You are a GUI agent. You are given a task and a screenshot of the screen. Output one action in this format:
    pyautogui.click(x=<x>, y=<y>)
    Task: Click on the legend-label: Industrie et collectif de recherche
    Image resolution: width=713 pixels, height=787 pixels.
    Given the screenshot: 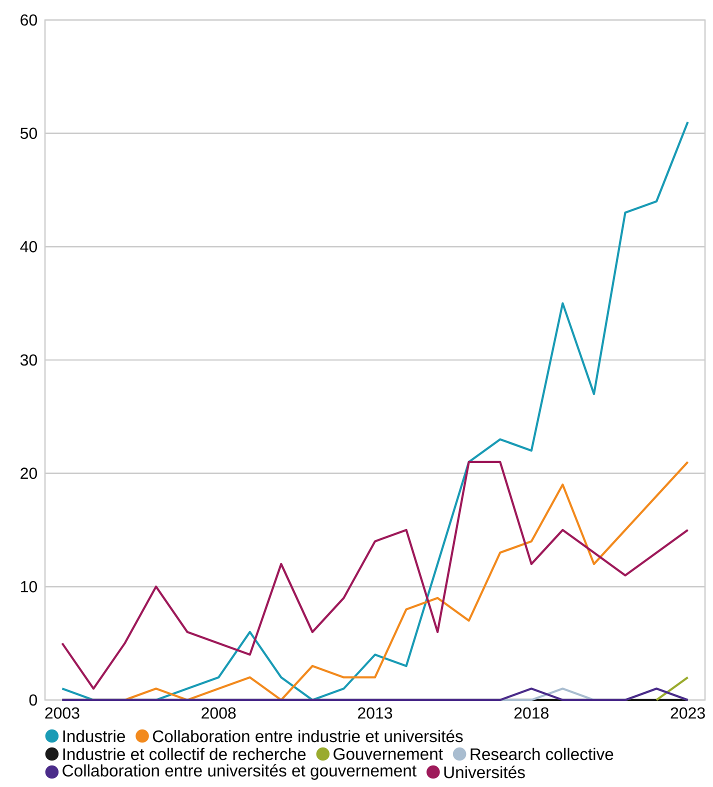 What is the action you would take?
    pyautogui.click(x=184, y=754)
    